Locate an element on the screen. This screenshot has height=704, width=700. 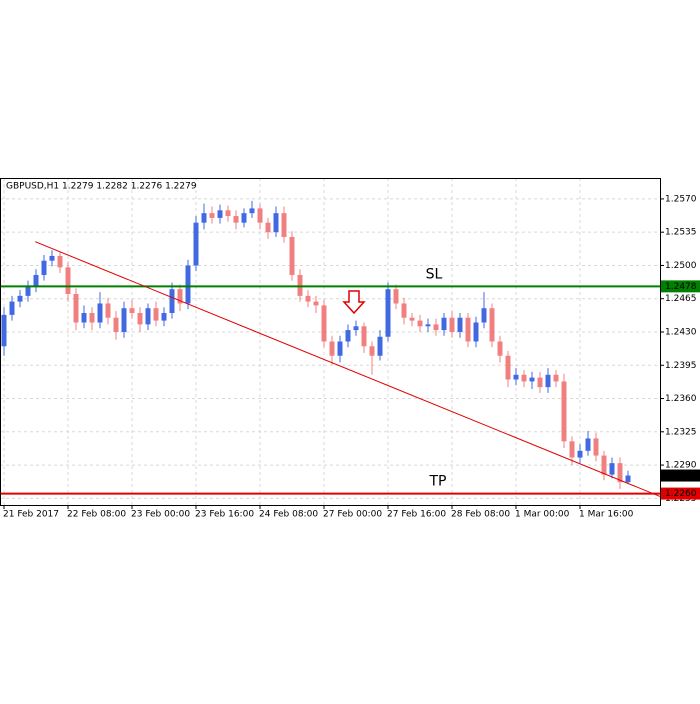
x-tick-label: 21 Feb 2017 is located at coordinates (31, 515).